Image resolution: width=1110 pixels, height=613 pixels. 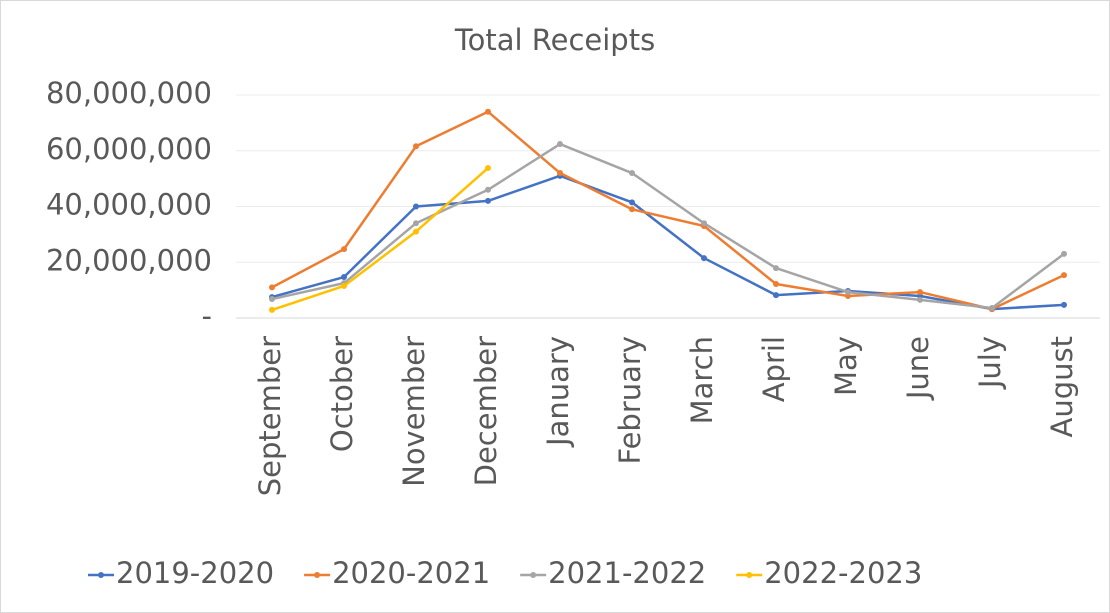 I want to click on x-tick-label: May, so click(x=846, y=366).